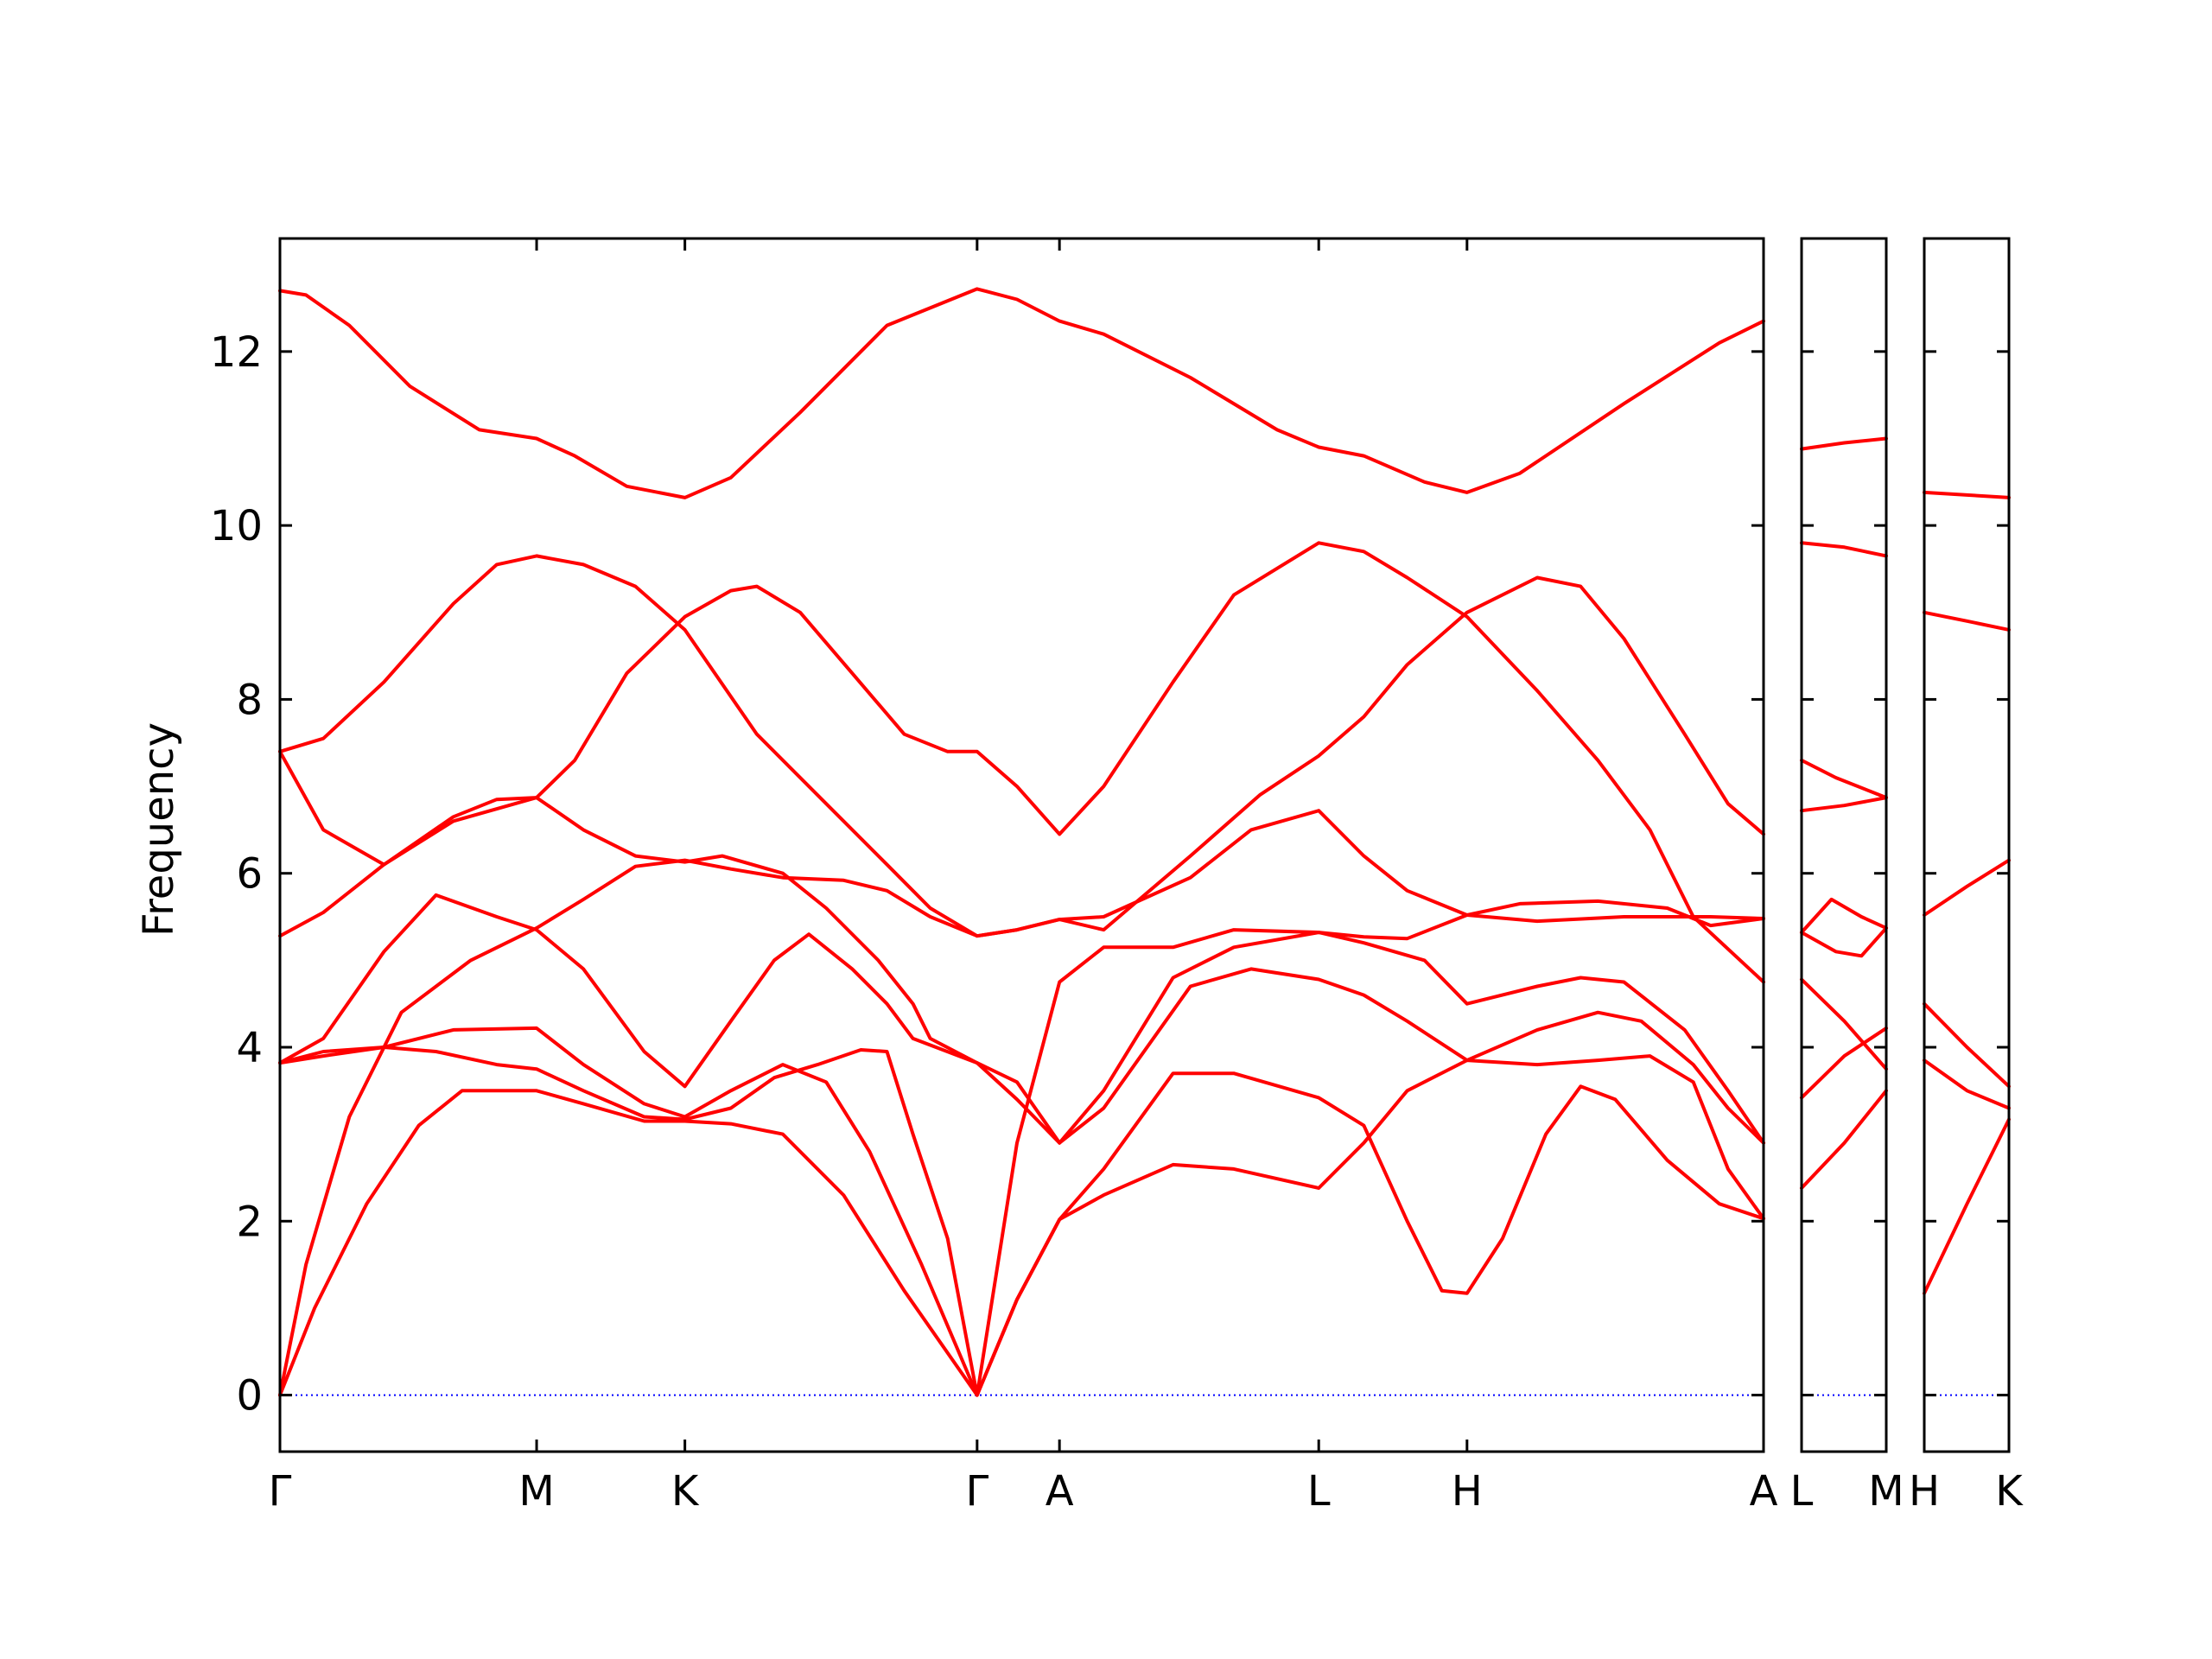  What do you see at coordinates (249, 1222) in the screenshot?
I see `y-tick-label: 2` at bounding box center [249, 1222].